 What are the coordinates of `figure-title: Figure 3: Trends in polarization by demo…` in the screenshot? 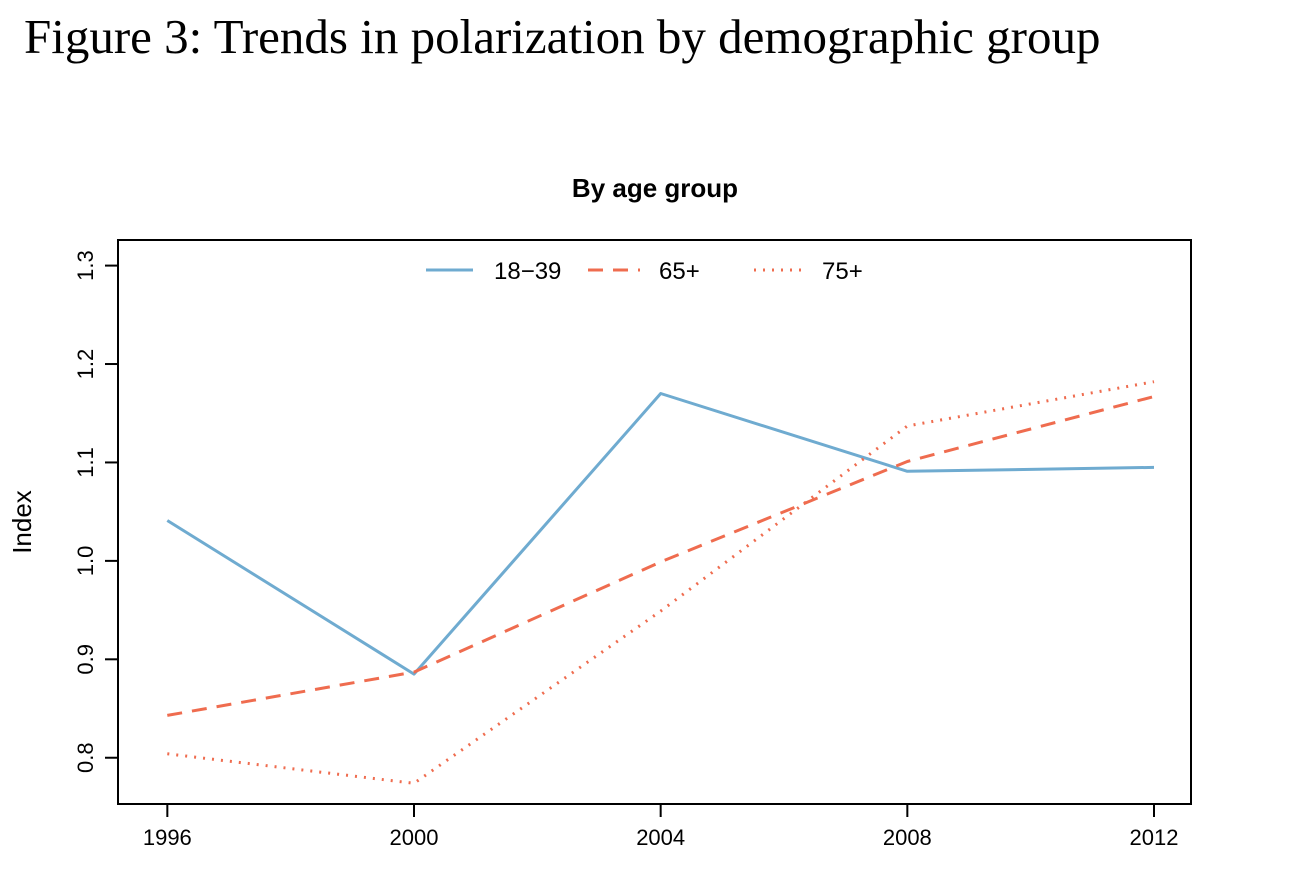 It's located at (562, 36).